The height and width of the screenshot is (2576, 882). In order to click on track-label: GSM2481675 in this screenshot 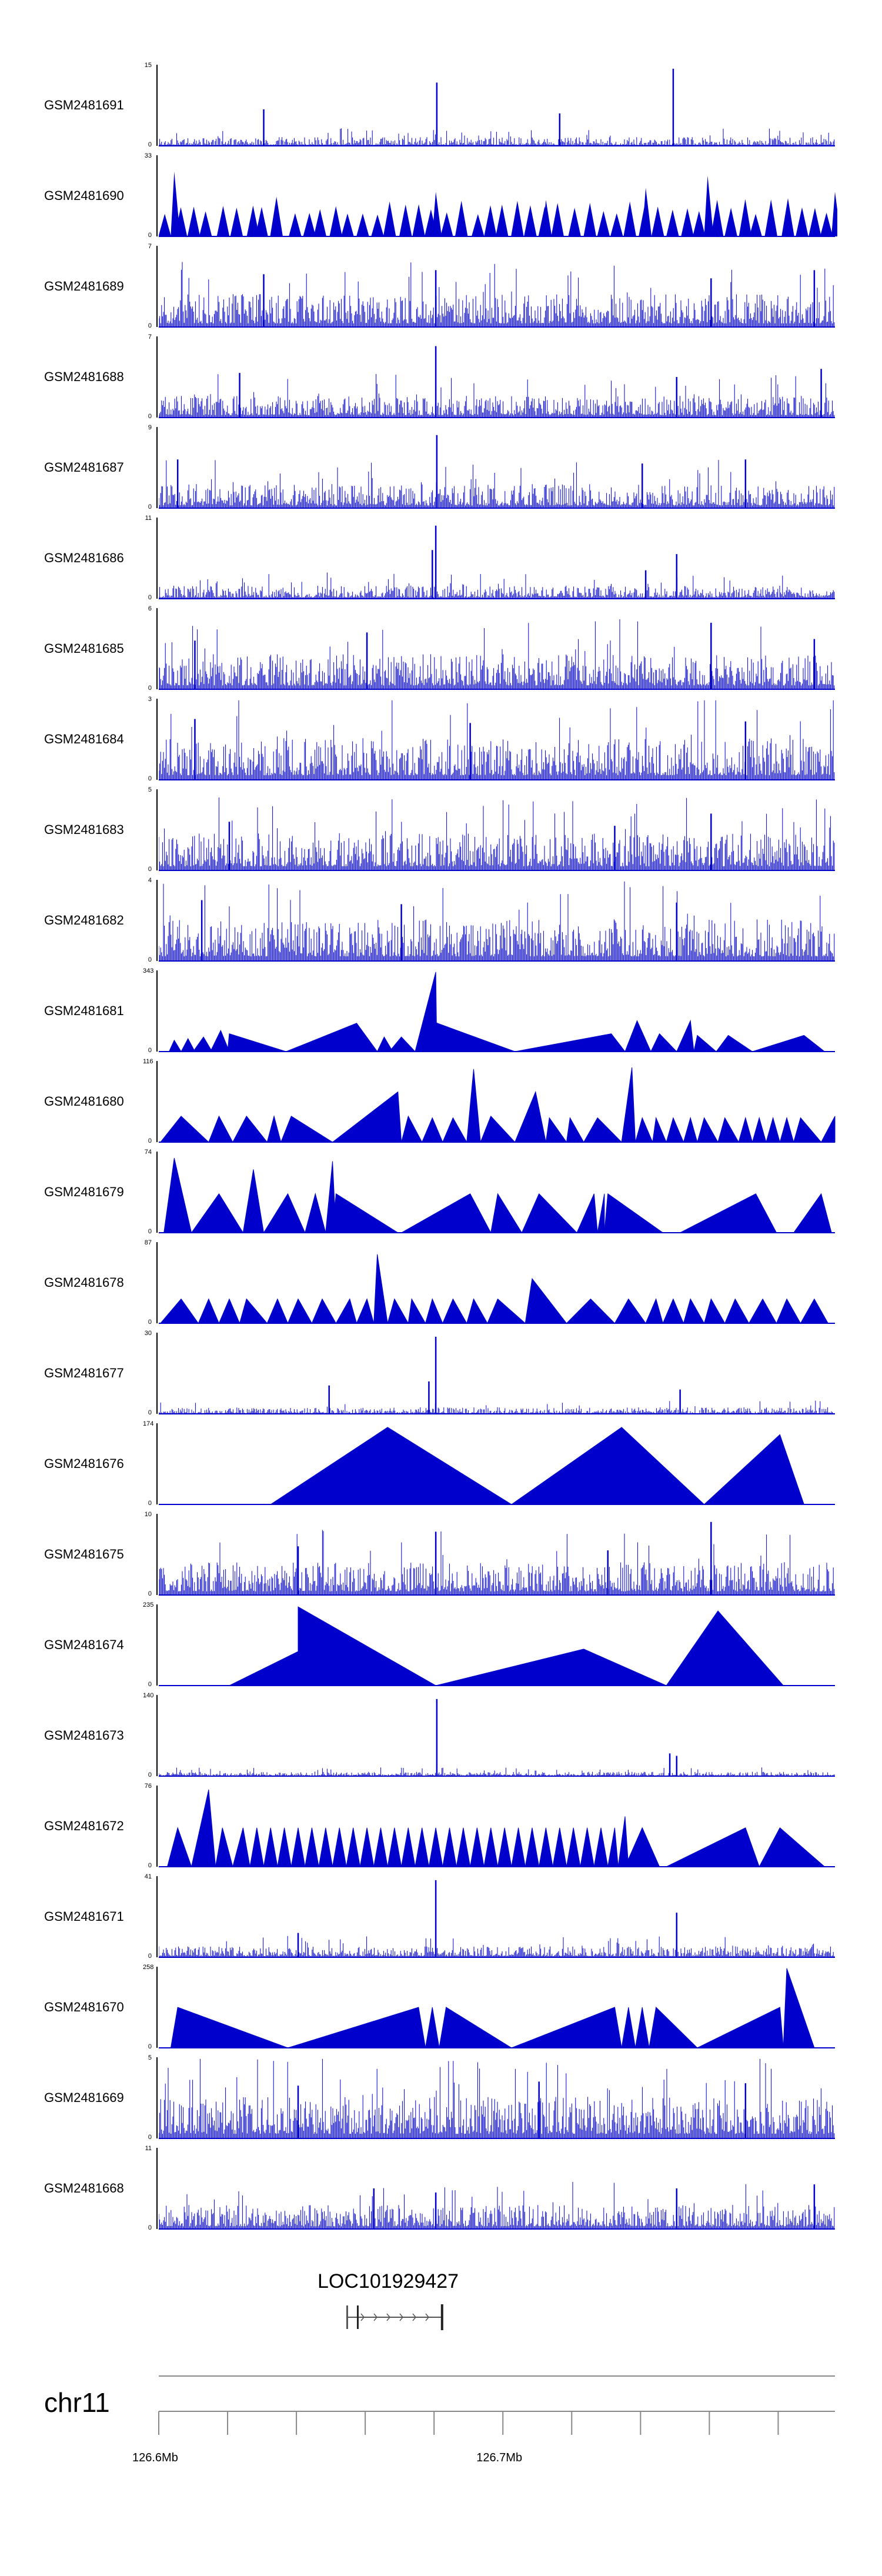, I will do `click(84, 1554)`.